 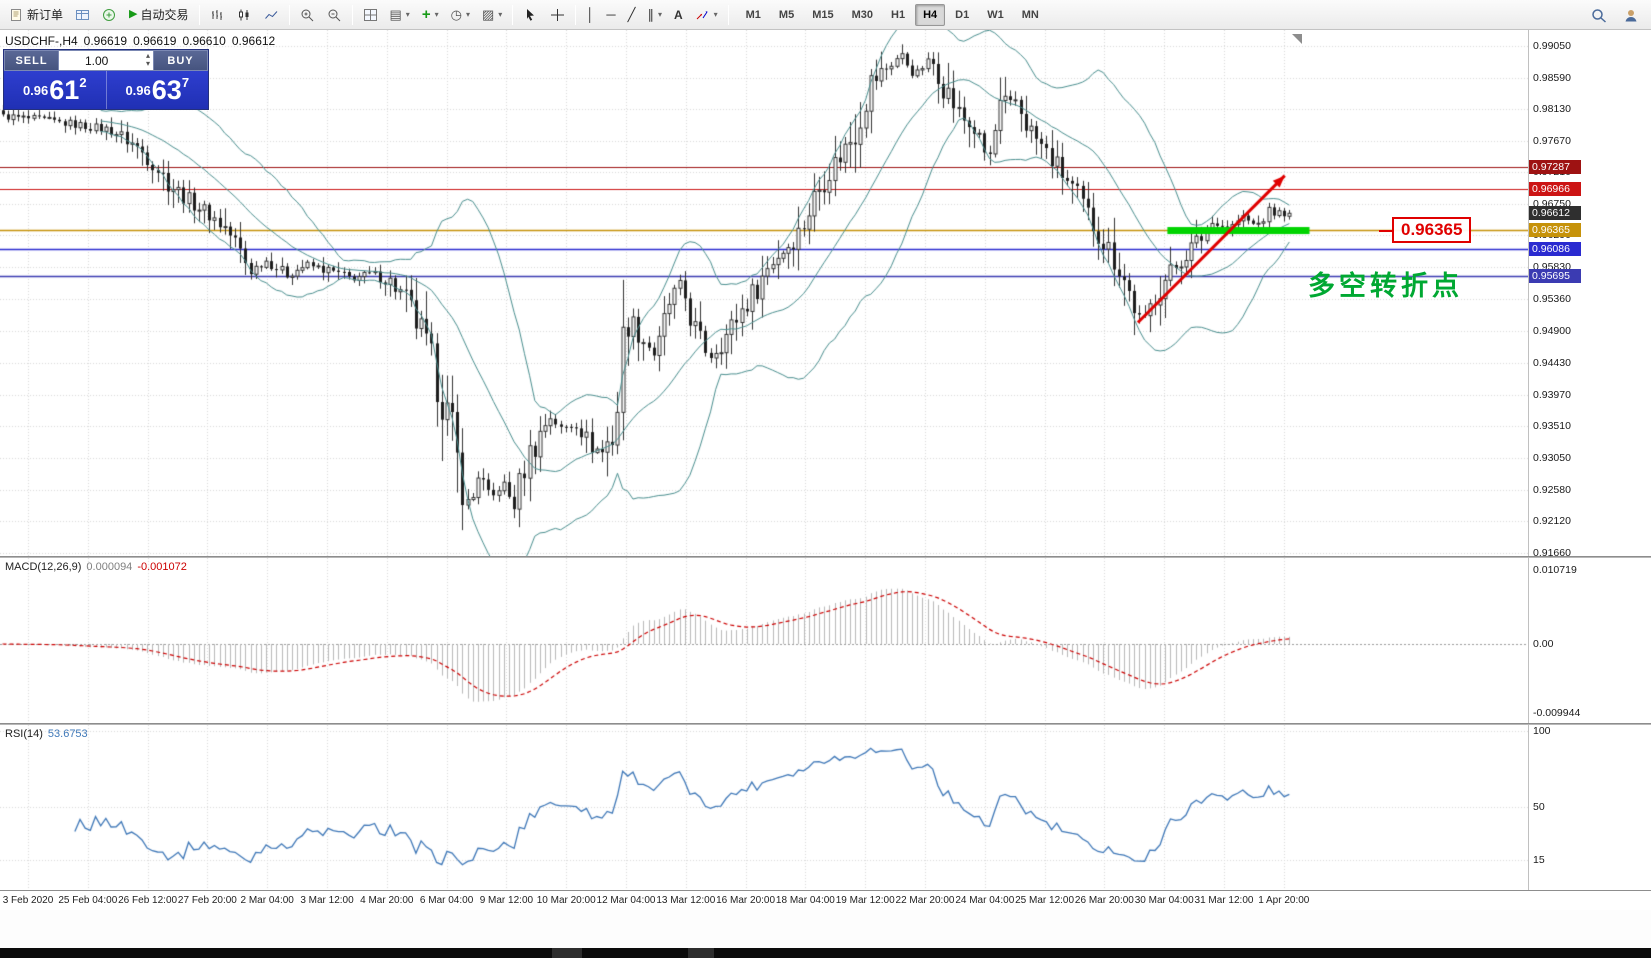 What do you see at coordinates (898, 15) in the screenshot?
I see `timeframe-h1-button: H1` at bounding box center [898, 15].